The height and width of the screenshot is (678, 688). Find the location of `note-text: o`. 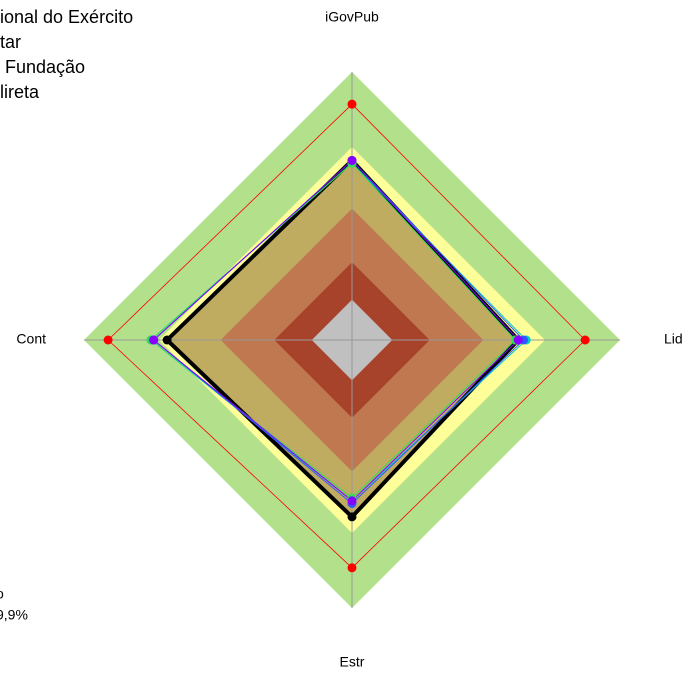

note-text: o is located at coordinates (2, 594).